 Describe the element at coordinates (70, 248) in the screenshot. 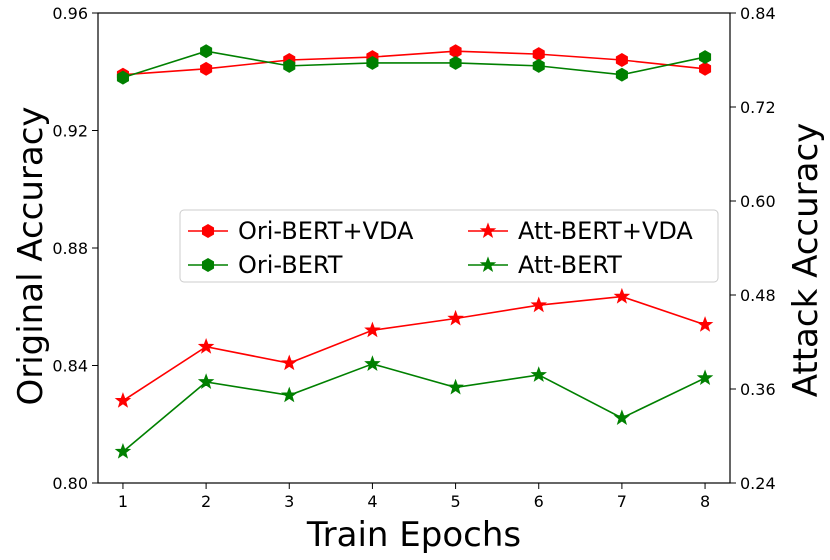

I see `y-left-tick-label: 0.88` at that location.